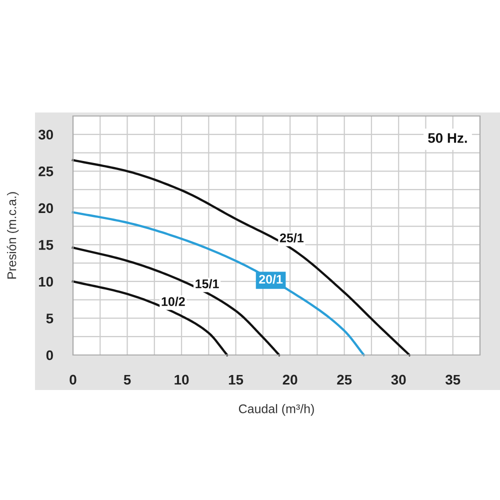 The height and width of the screenshot is (500, 500). I want to click on y-tick-label: 25, so click(46, 171).